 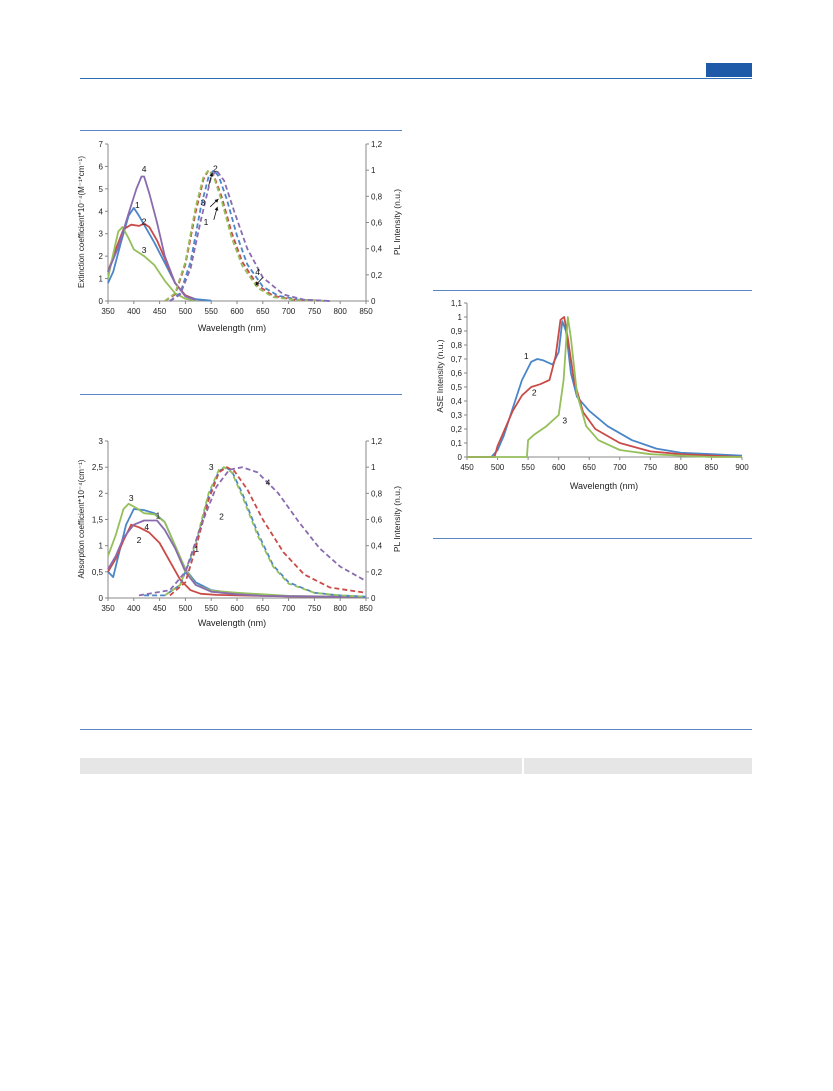 What do you see at coordinates (457, 303) in the screenshot?
I see `y-tick-label: 1,1` at bounding box center [457, 303].